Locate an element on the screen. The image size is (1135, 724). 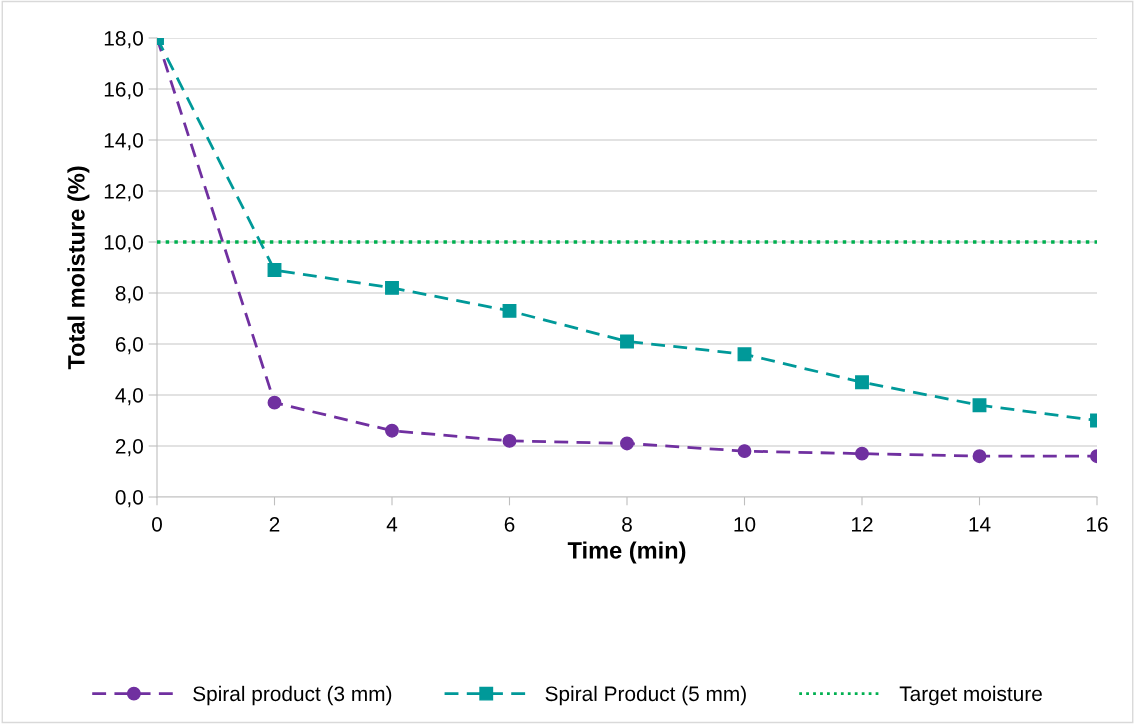
y-tick-label: 10,0 is located at coordinates (123, 244).